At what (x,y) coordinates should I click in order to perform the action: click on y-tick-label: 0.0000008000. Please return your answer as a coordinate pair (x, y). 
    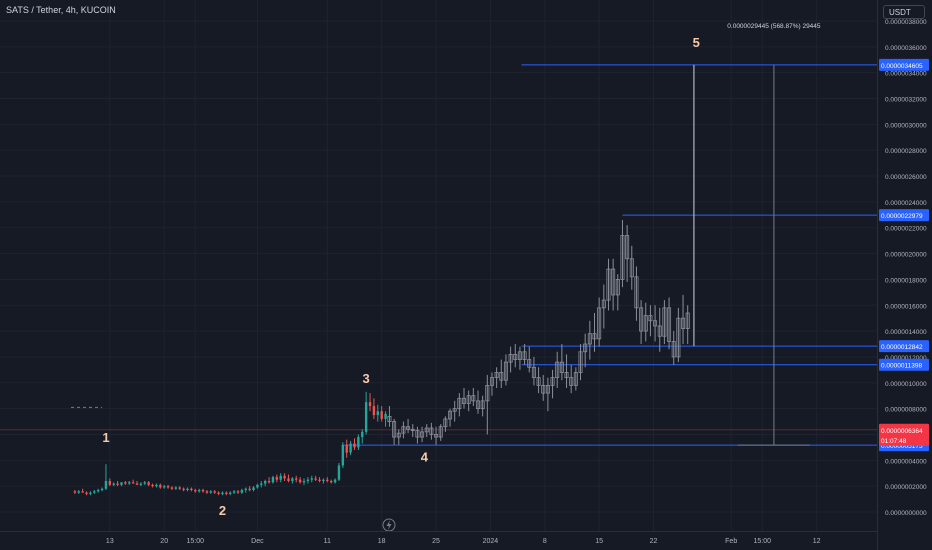
    Looking at the image, I should click on (906, 410).